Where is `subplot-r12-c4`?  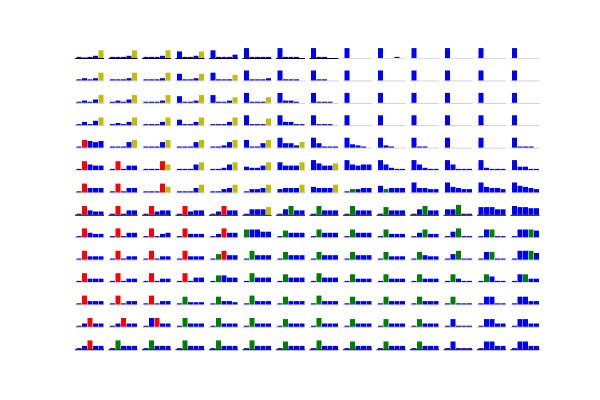 subplot-r12-c4 is located at coordinates (190, 301).